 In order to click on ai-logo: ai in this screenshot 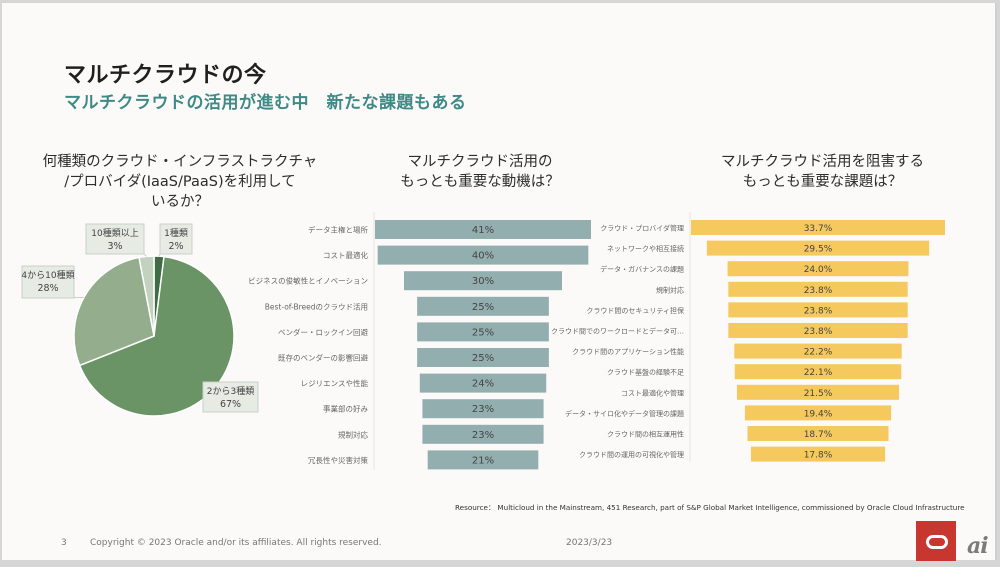, I will do `click(978, 546)`.